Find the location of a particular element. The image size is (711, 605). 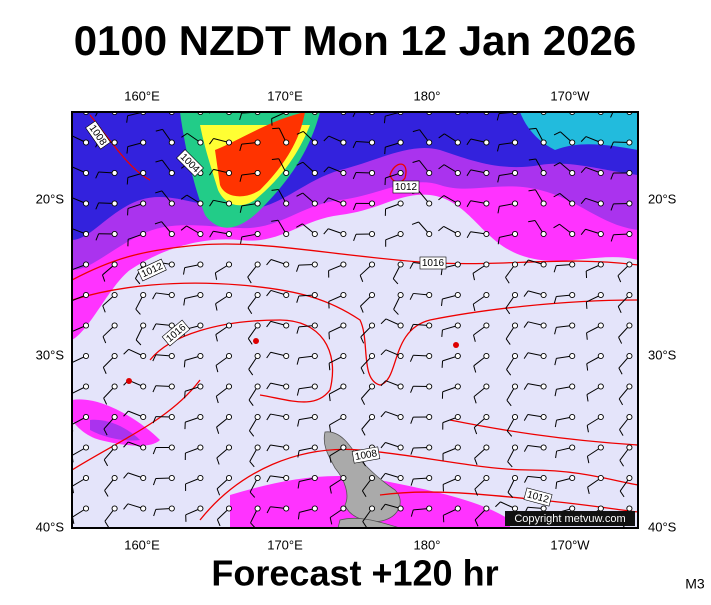

barb-staff is located at coordinates (193, 107).